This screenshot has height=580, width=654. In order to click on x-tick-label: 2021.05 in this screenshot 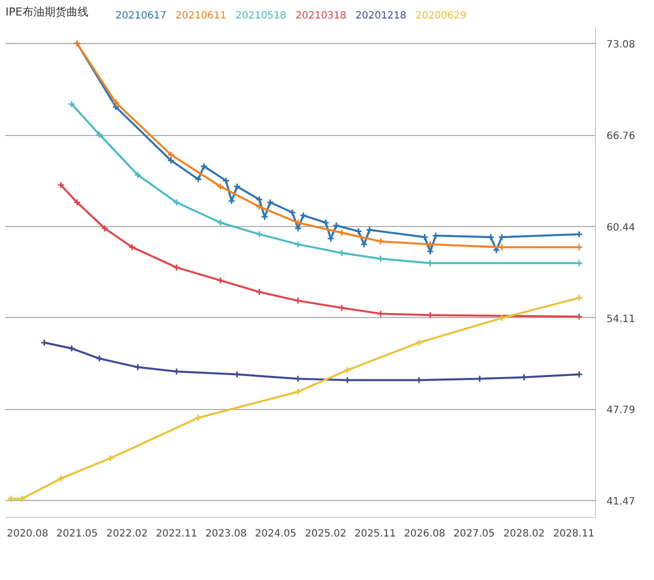, I will do `click(77, 534)`.